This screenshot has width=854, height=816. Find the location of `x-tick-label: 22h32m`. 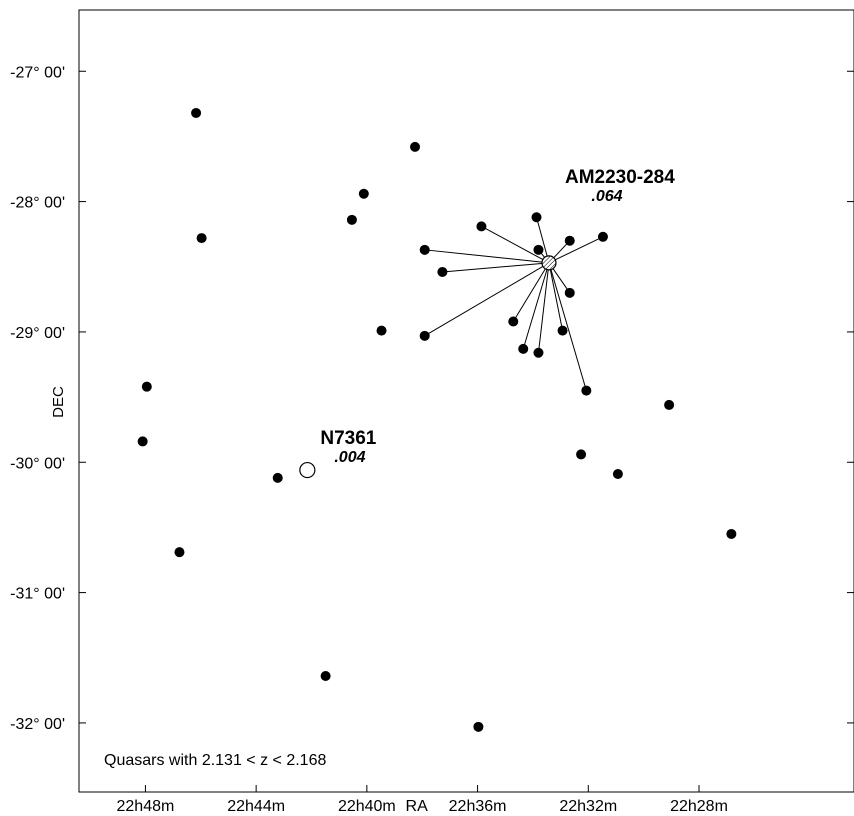

x-tick-label: 22h32m is located at coordinates (588, 806).